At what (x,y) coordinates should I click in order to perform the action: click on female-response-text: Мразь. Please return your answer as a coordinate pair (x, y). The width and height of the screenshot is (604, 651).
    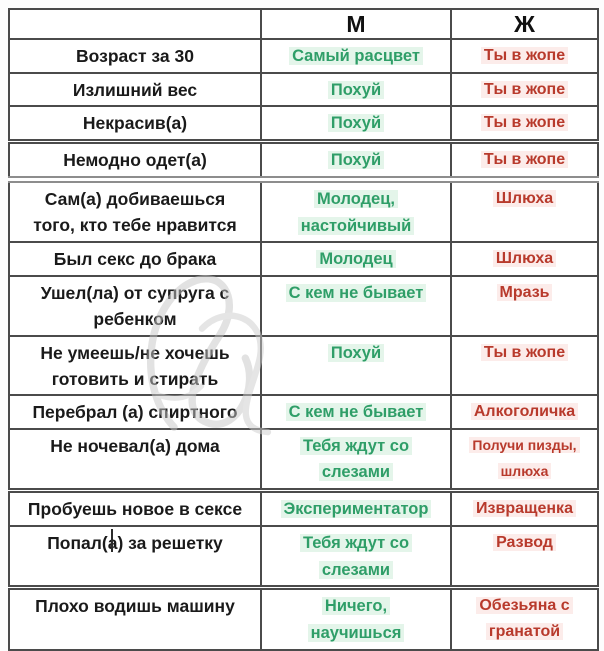
    Looking at the image, I should click on (524, 293).